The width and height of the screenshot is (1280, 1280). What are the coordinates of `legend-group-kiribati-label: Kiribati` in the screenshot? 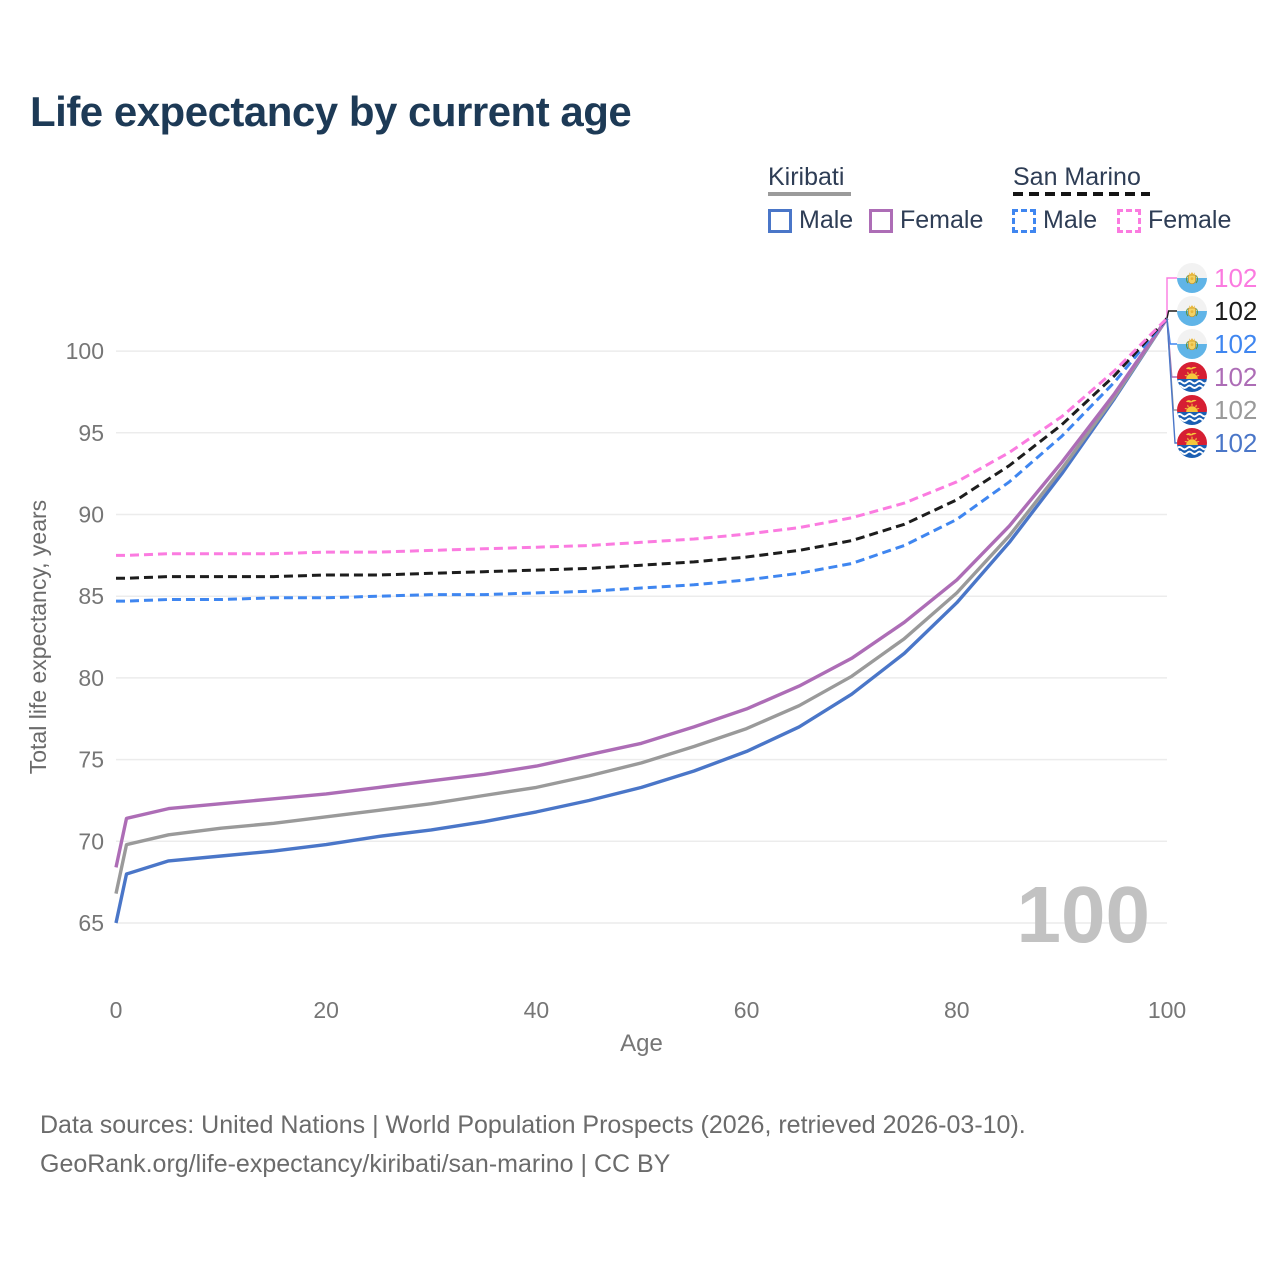 It's located at (806, 177).